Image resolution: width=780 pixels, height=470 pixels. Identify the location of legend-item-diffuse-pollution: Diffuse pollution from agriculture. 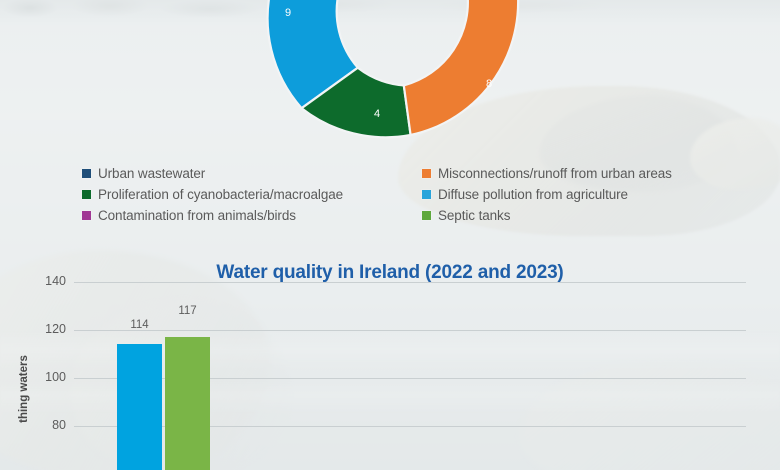
(582, 194).